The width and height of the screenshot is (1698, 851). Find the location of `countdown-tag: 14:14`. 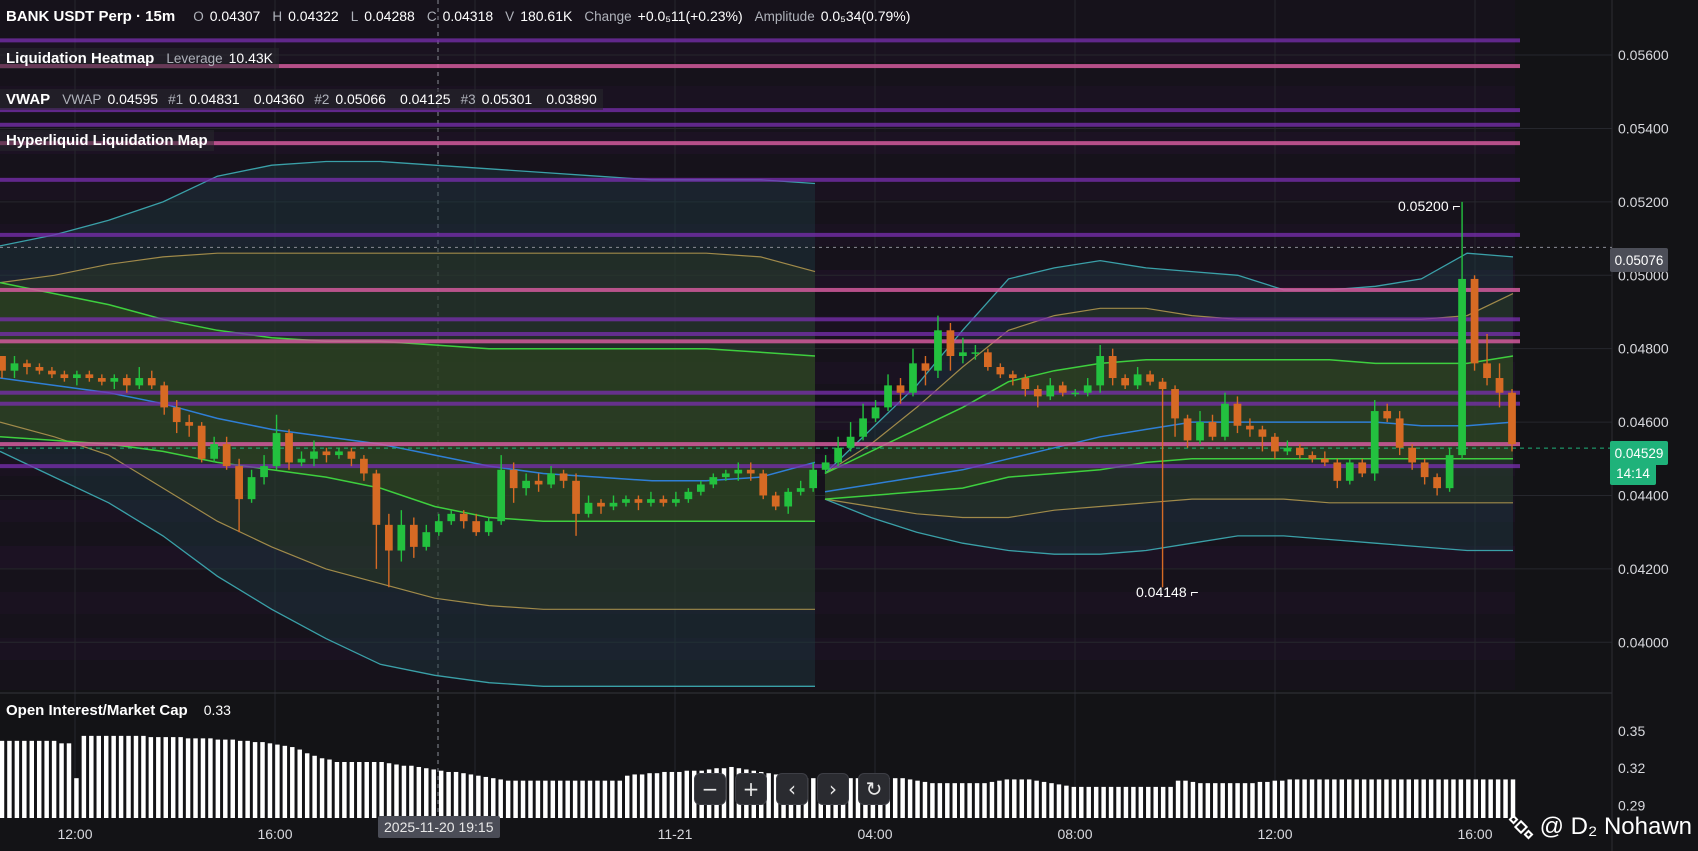

countdown-tag: 14:14 is located at coordinates (1633, 473).